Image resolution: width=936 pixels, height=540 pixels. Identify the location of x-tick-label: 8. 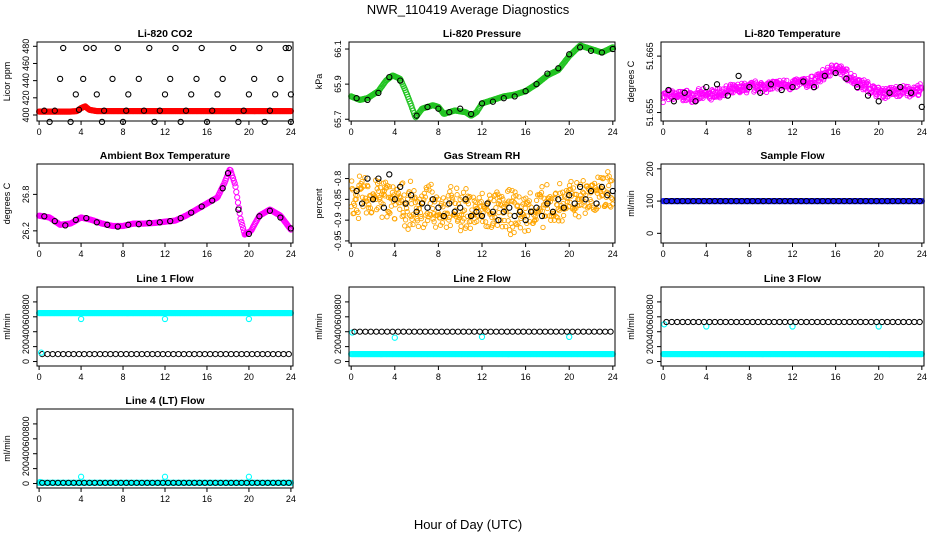
(438, 254).